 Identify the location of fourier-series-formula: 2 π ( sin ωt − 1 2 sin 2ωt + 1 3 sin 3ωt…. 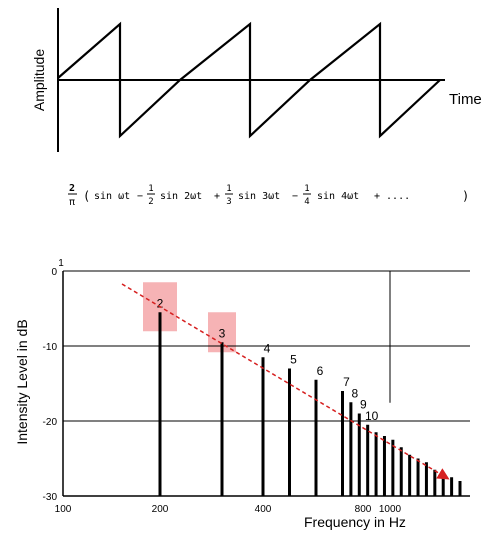
(268, 195).